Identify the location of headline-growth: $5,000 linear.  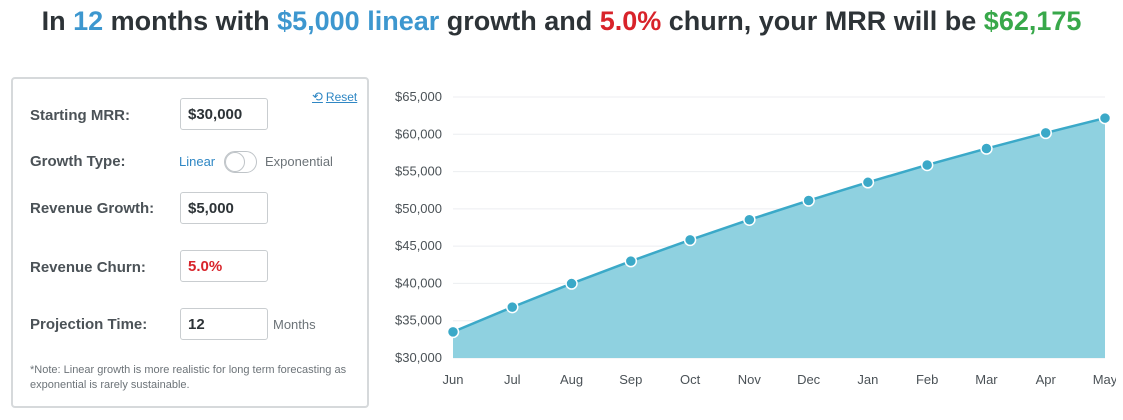
(358, 21).